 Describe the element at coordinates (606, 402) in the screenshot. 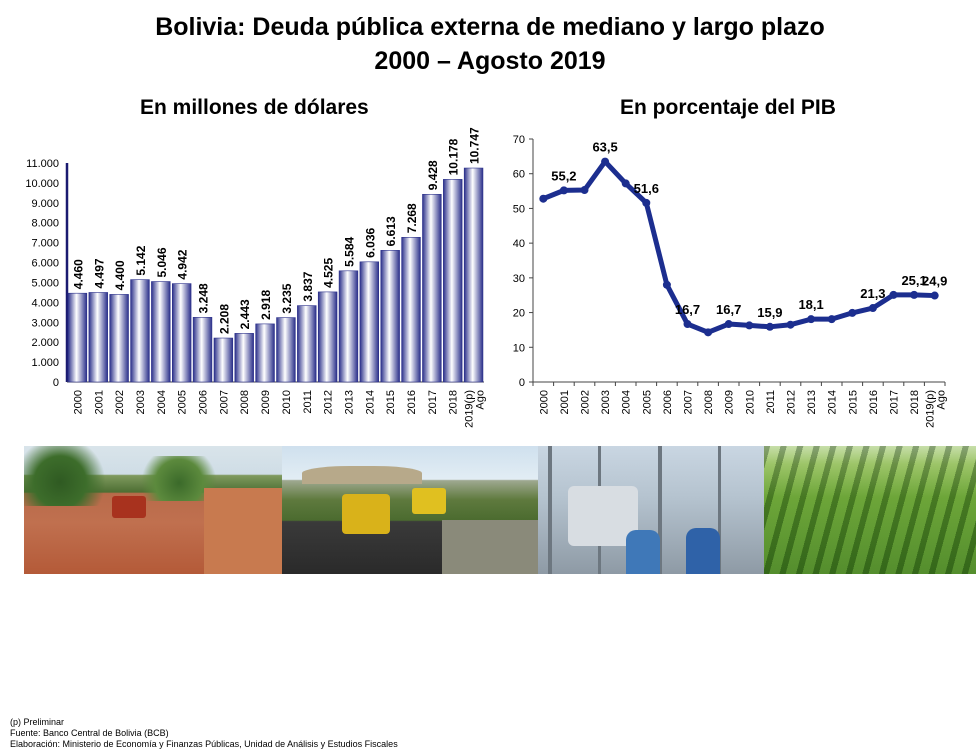

I see `line-x-tick-label: 2003` at that location.